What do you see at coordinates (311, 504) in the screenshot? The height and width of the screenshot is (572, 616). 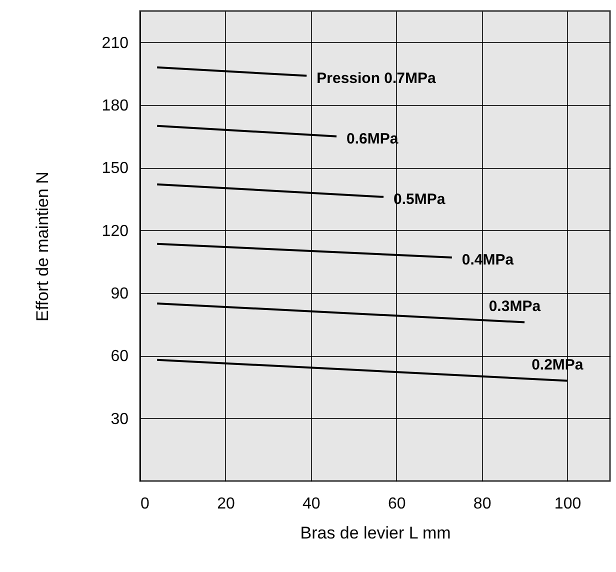 I see `x-tick-label: 40` at bounding box center [311, 504].